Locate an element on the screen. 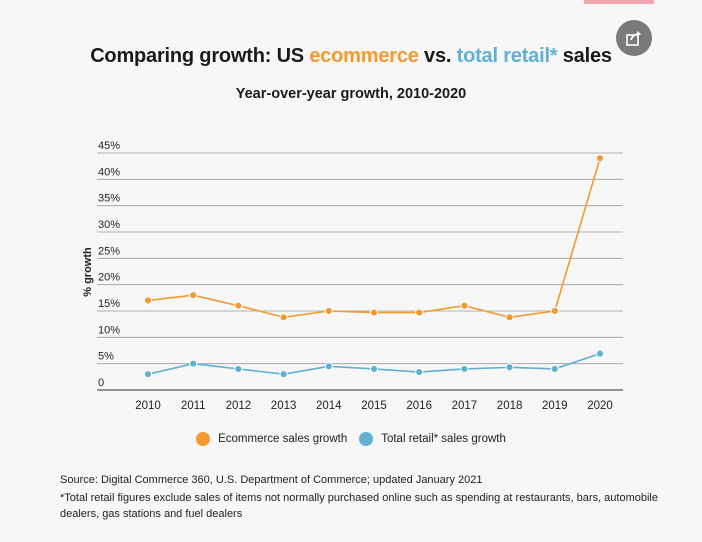 This screenshot has width=702, height=542. y-tick-label: 30% is located at coordinates (109, 225).